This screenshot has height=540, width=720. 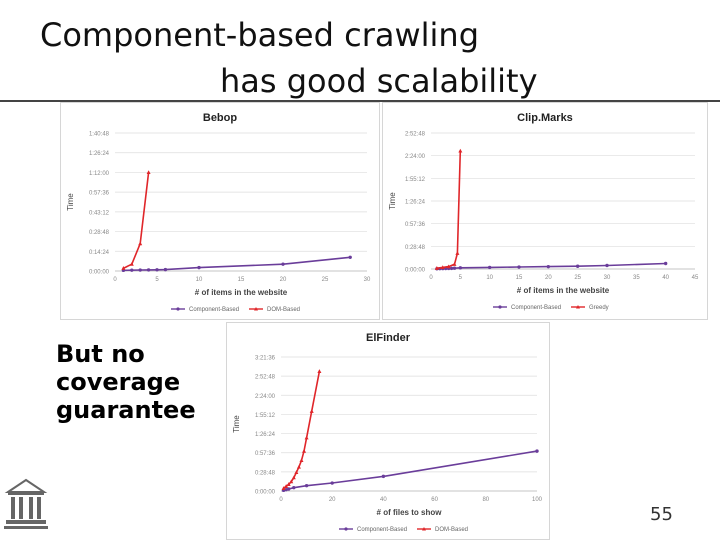 I want to click on bebop-x-tick-label: 10, so click(x=199, y=280).